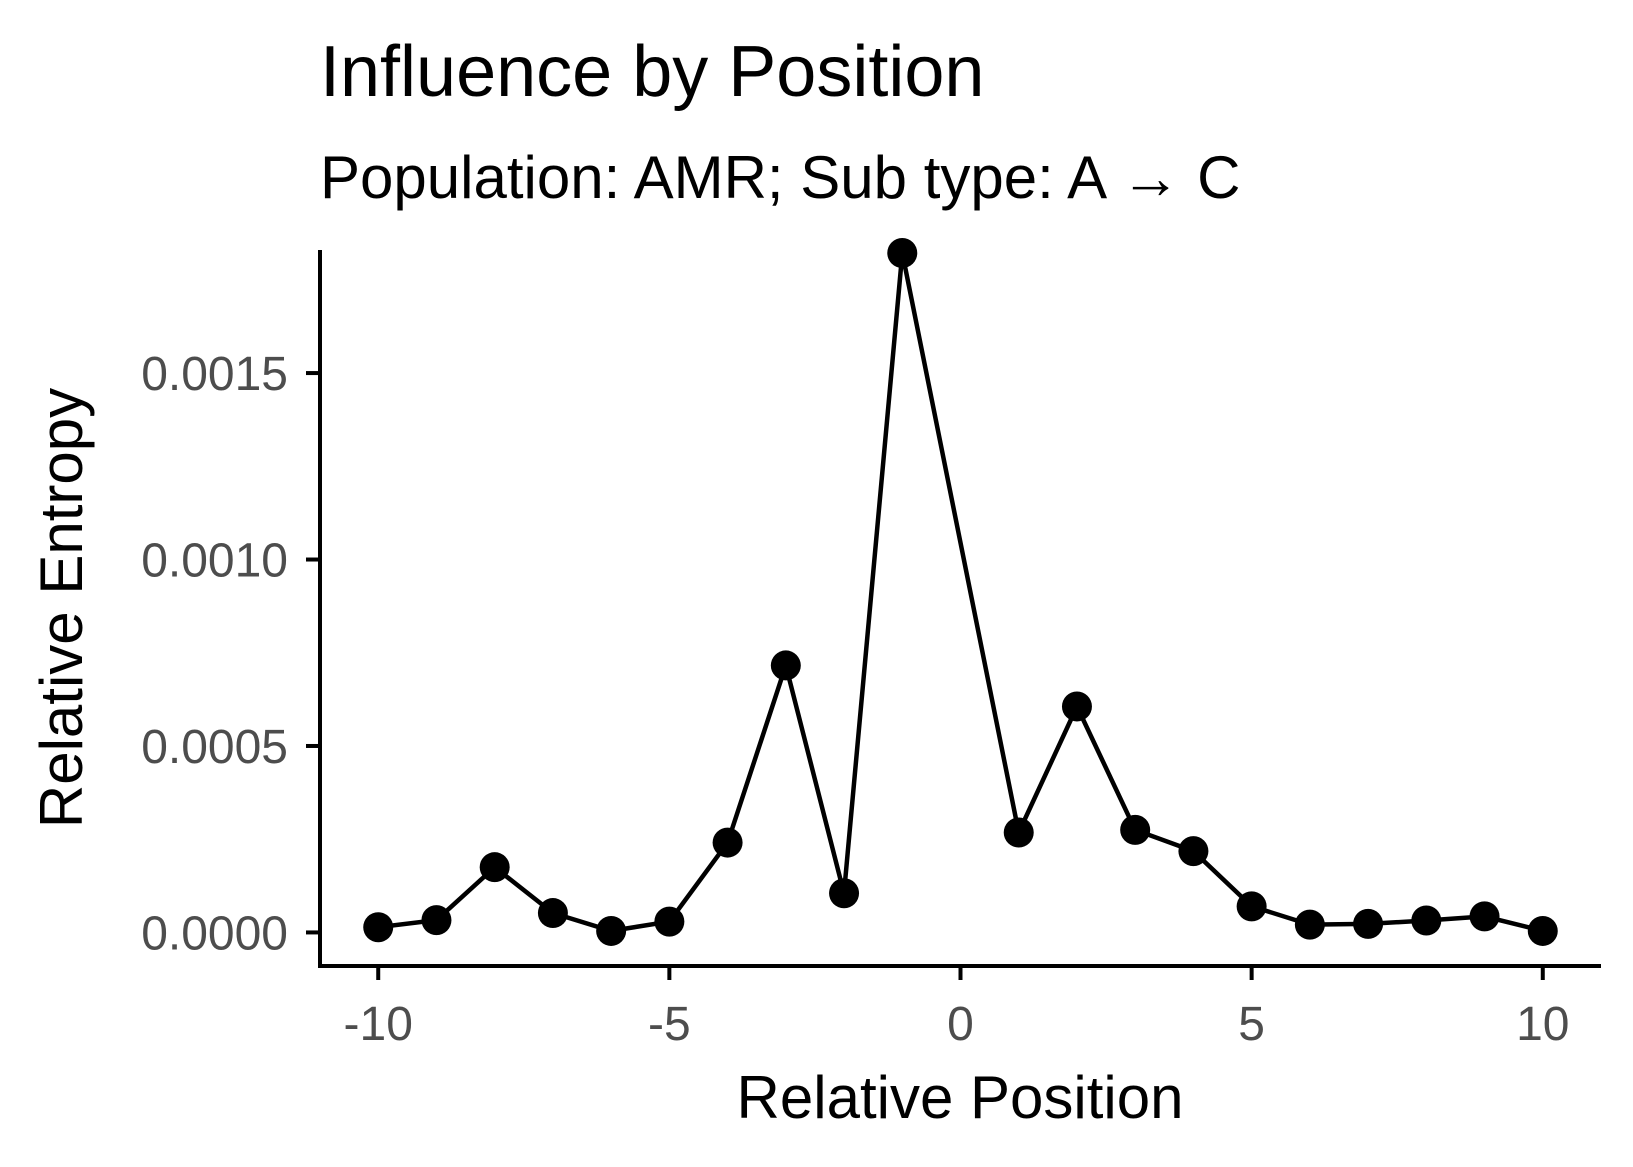 The height and width of the screenshot is (1167, 1633). What do you see at coordinates (214, 561) in the screenshot?
I see `y-tick-label: 0.0010` at bounding box center [214, 561].